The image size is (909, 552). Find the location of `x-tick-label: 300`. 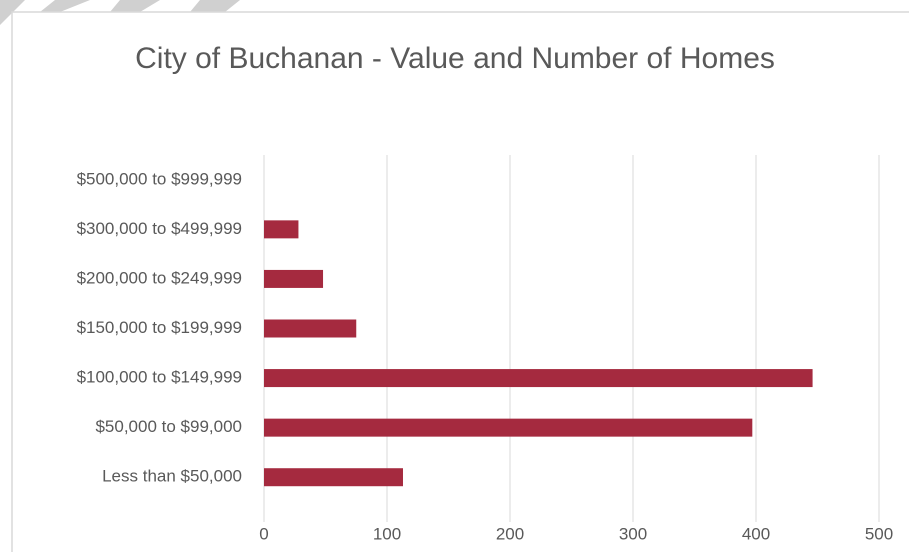

x-tick-label: 300 is located at coordinates (633, 533).